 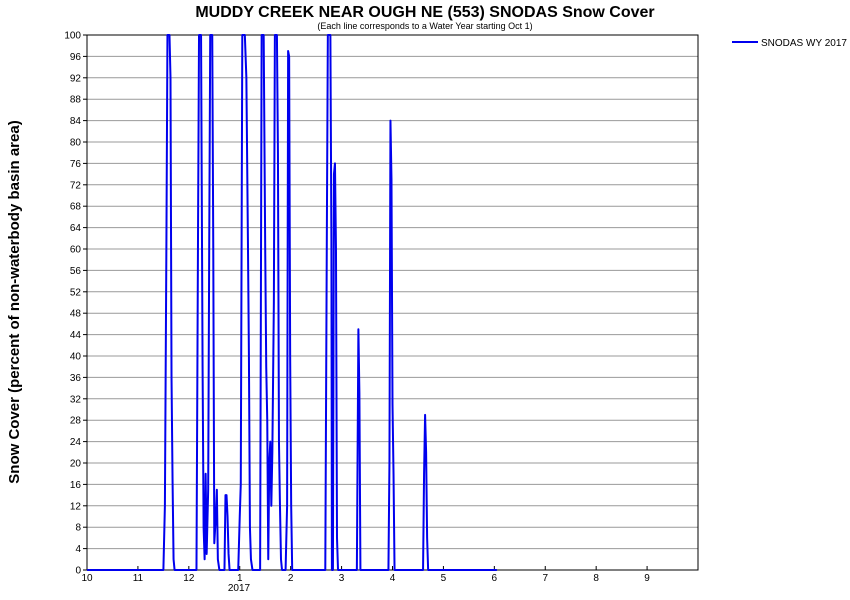 What do you see at coordinates (87, 578) in the screenshot?
I see `x-tick-label: 10` at bounding box center [87, 578].